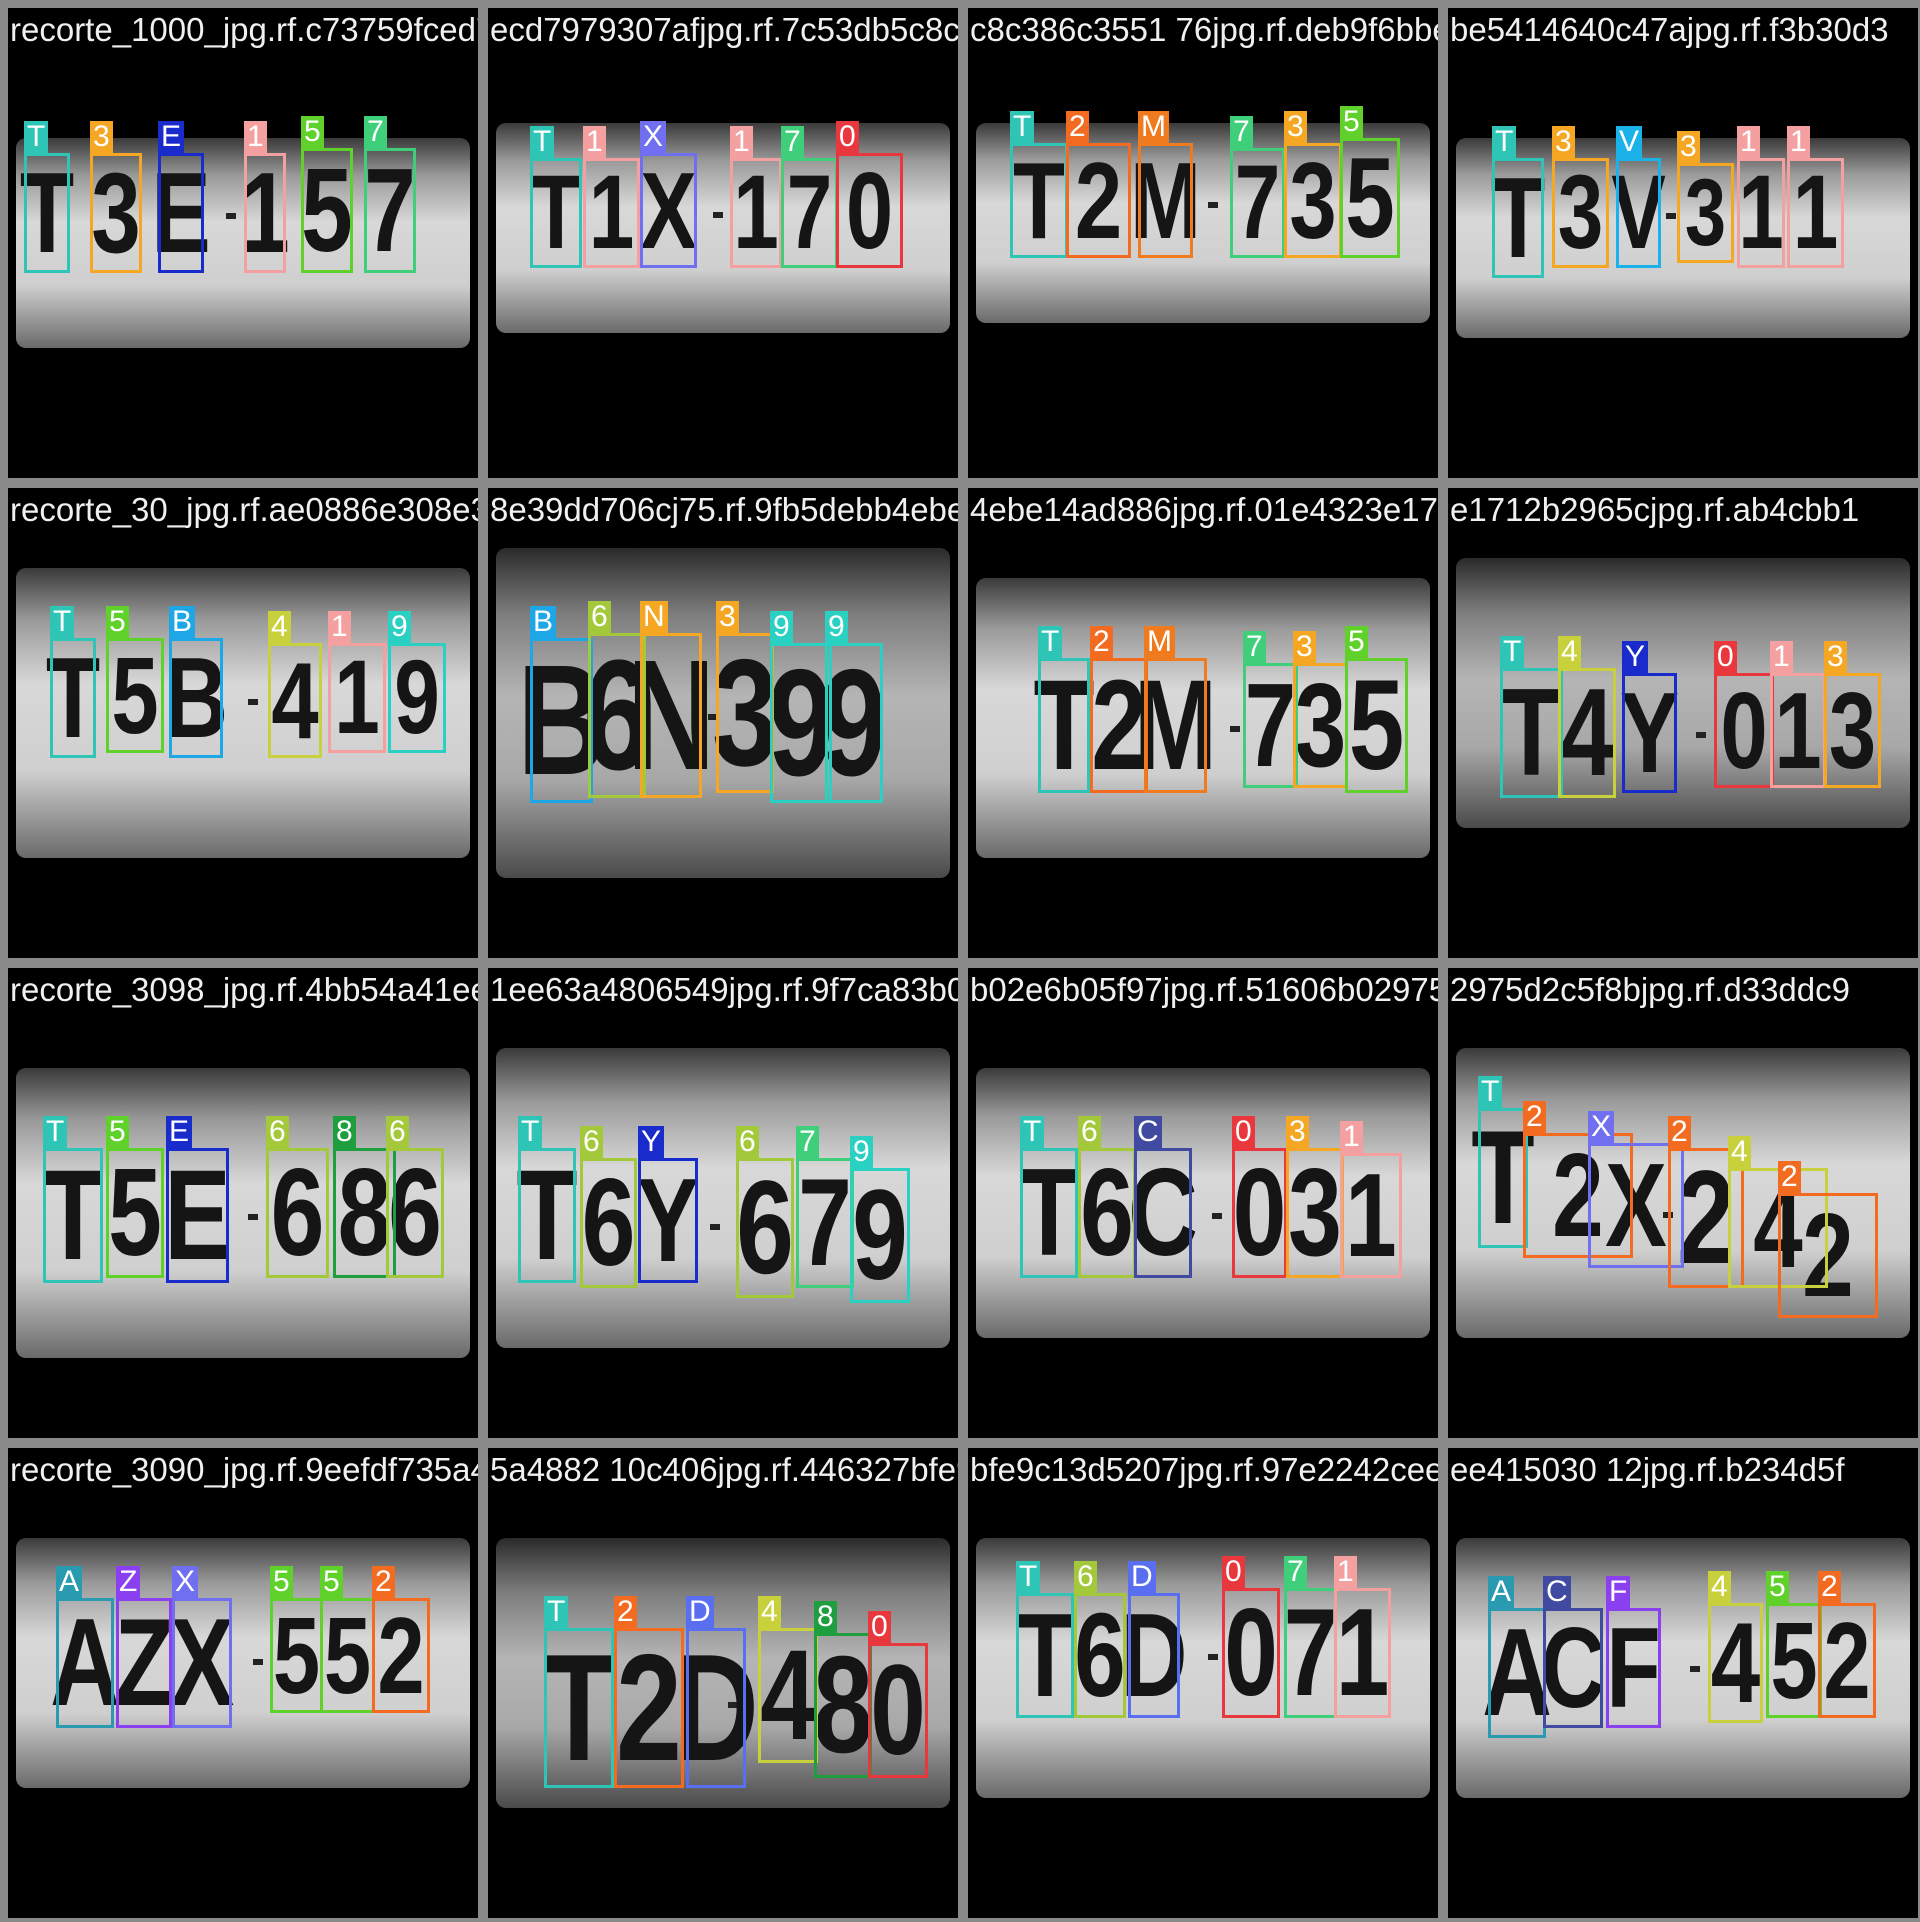  Describe the element at coordinates (1669, 29) in the screenshot. I see `tile-filename: be5414640c47ajpg.rf.f3b30d3` at that location.